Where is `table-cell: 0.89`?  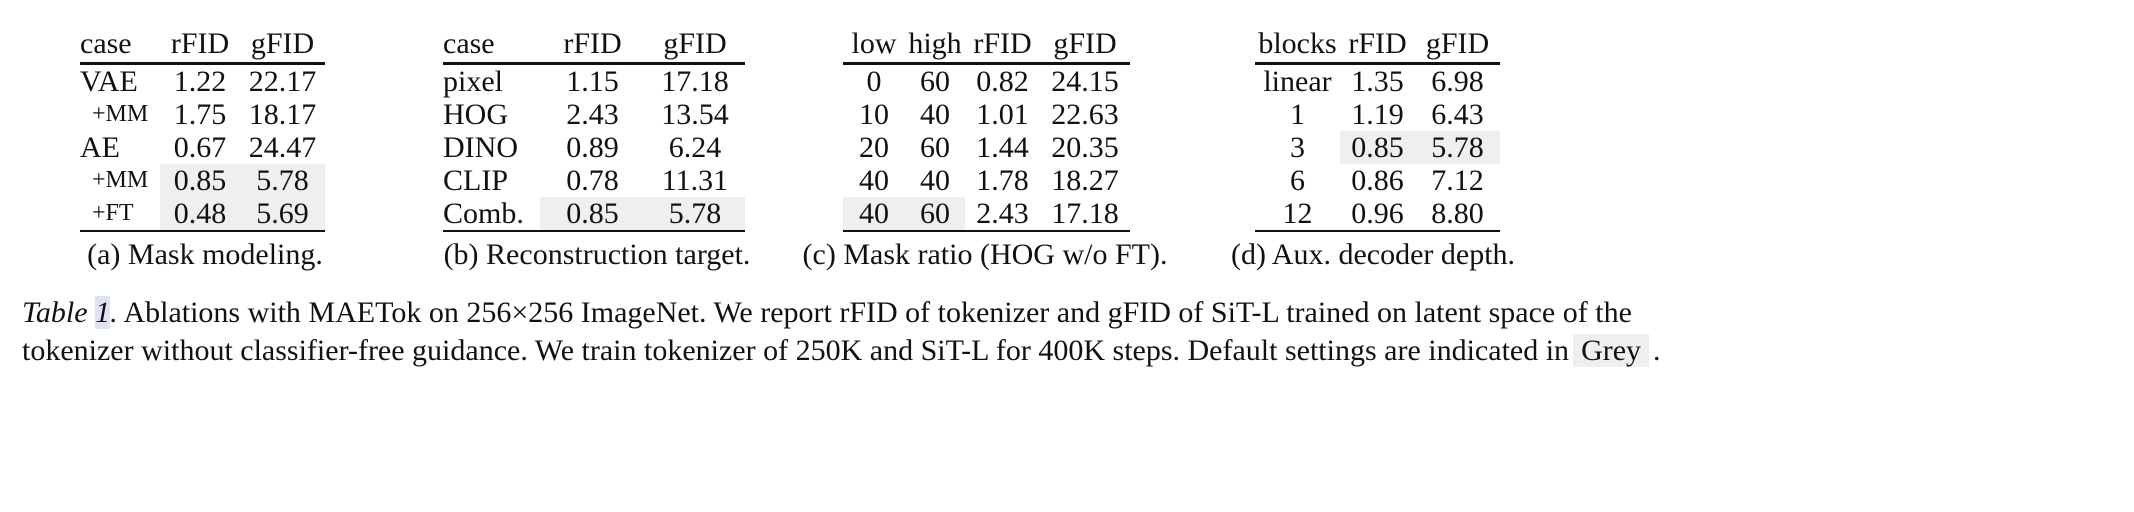
table-cell: 0.89 is located at coordinates (592, 147).